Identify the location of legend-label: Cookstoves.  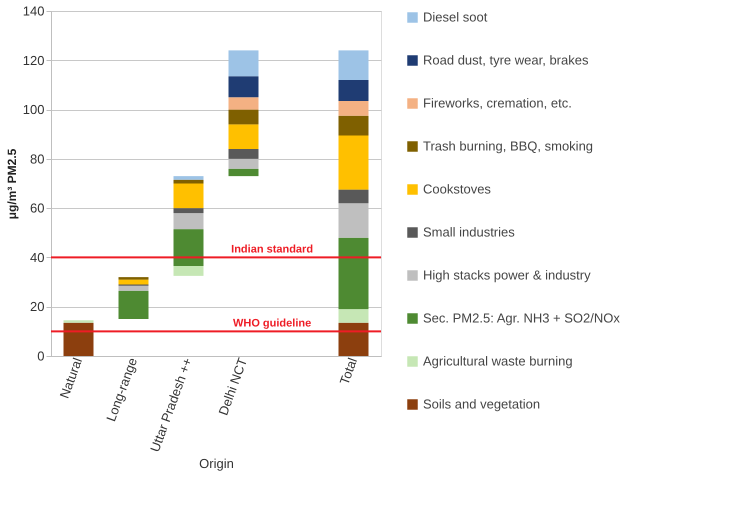
(457, 189).